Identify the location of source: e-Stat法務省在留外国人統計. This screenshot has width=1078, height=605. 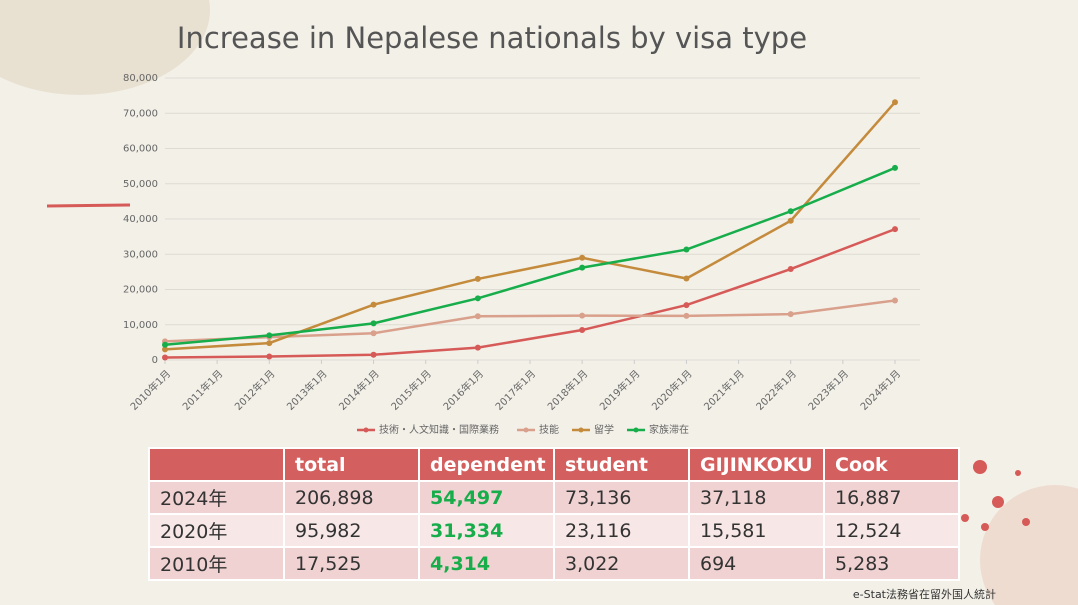
(924, 594).